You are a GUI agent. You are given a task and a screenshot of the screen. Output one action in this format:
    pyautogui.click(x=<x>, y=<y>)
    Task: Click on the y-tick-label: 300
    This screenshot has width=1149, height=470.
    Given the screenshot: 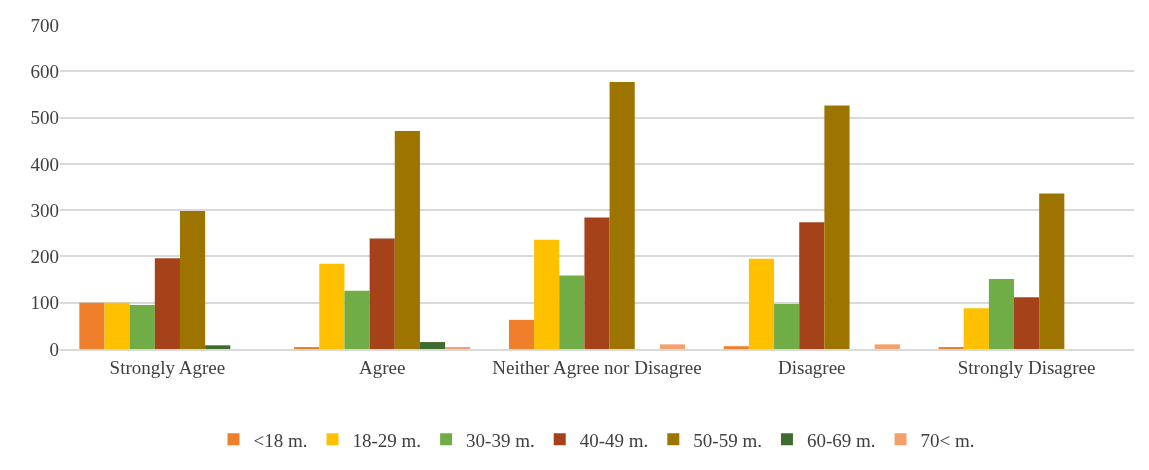 What is the action you would take?
    pyautogui.click(x=44, y=210)
    